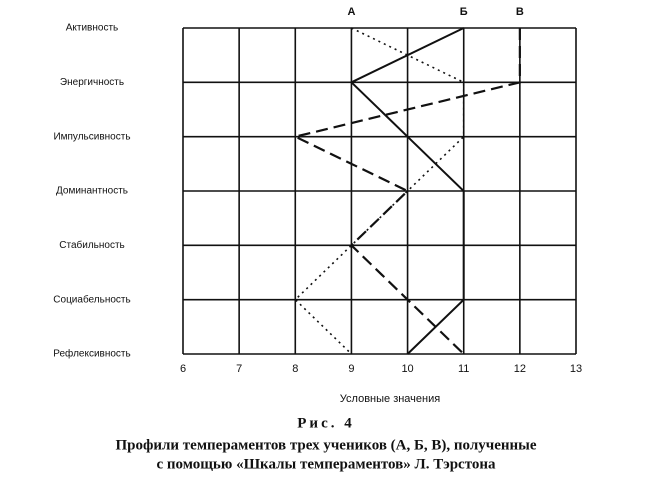  I want to click on x-tick-label: 8, so click(295, 369).